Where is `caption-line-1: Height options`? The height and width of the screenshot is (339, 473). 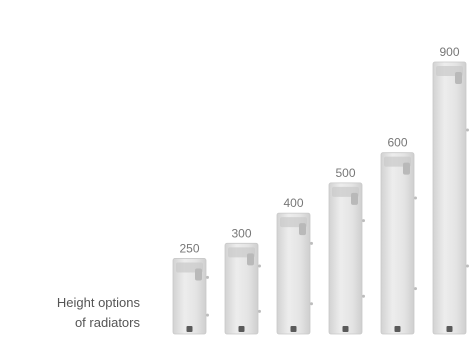 caption-line-1: Height options is located at coordinates (98, 302).